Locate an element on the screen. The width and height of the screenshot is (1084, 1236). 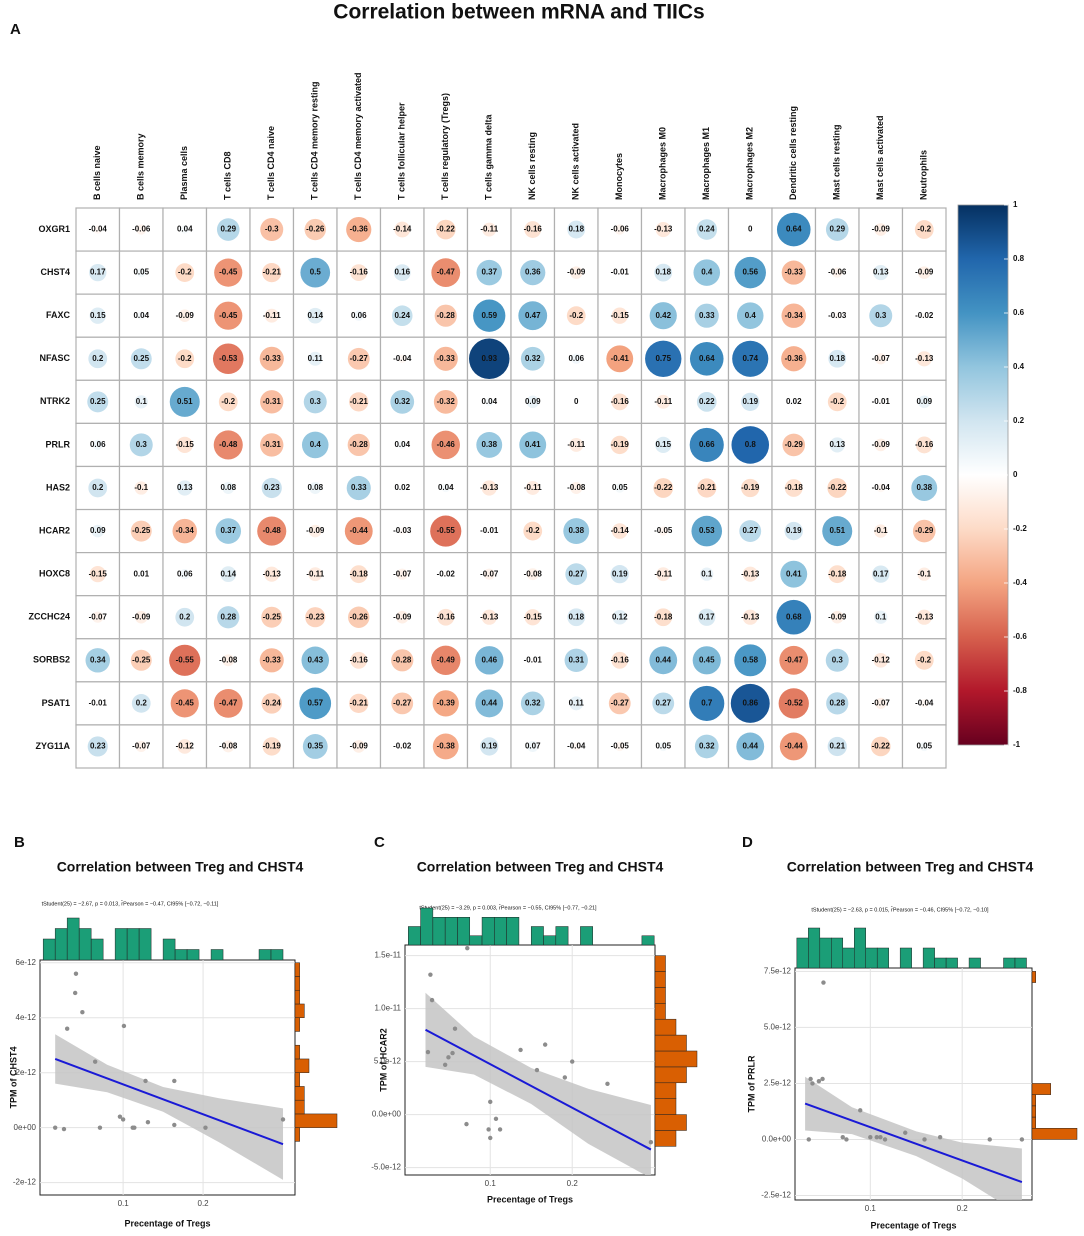
cell-value: 0.09 is located at coordinates (533, 401).